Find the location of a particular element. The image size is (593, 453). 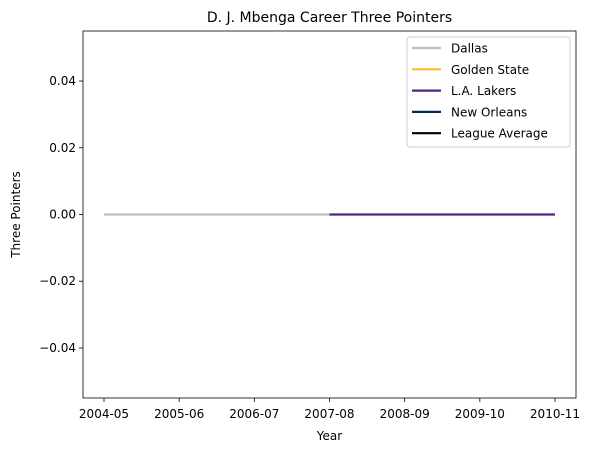

legend-box is located at coordinates (488, 92).